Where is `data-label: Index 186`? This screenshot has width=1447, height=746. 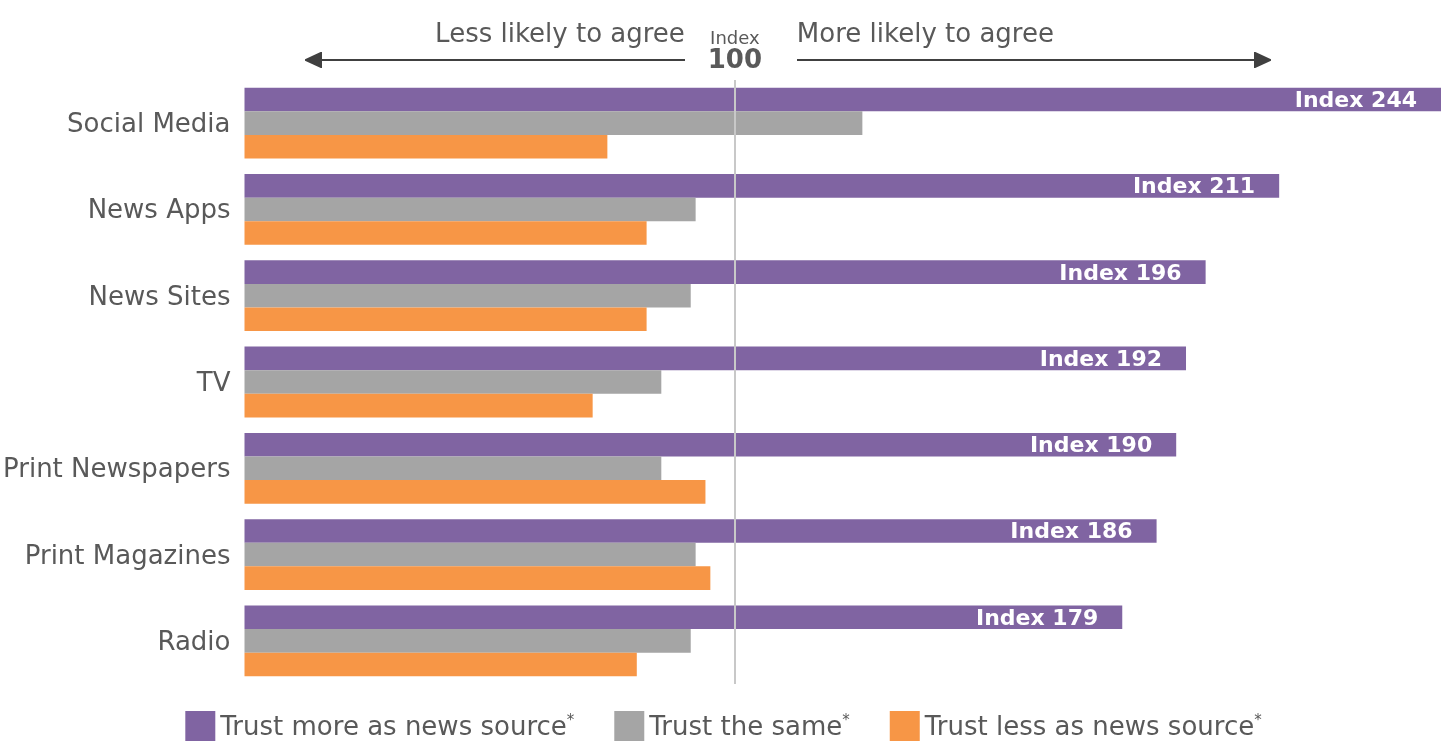
data-label: Index 186 is located at coordinates (1071, 531).